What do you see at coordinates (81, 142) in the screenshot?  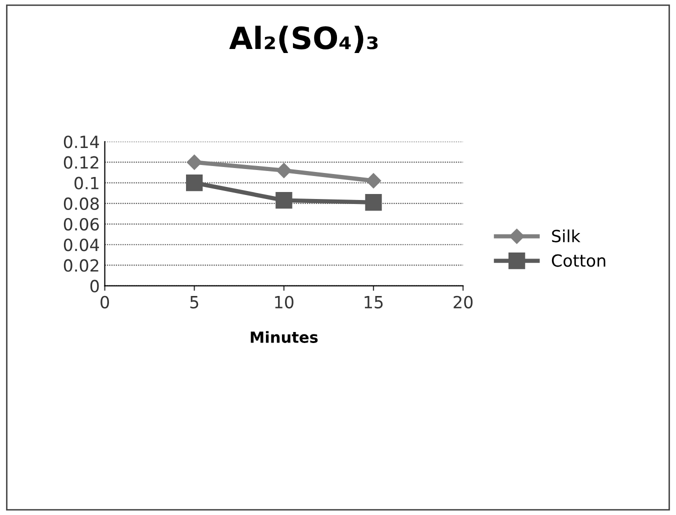 I see `y-tick-label: 0.14` at bounding box center [81, 142].